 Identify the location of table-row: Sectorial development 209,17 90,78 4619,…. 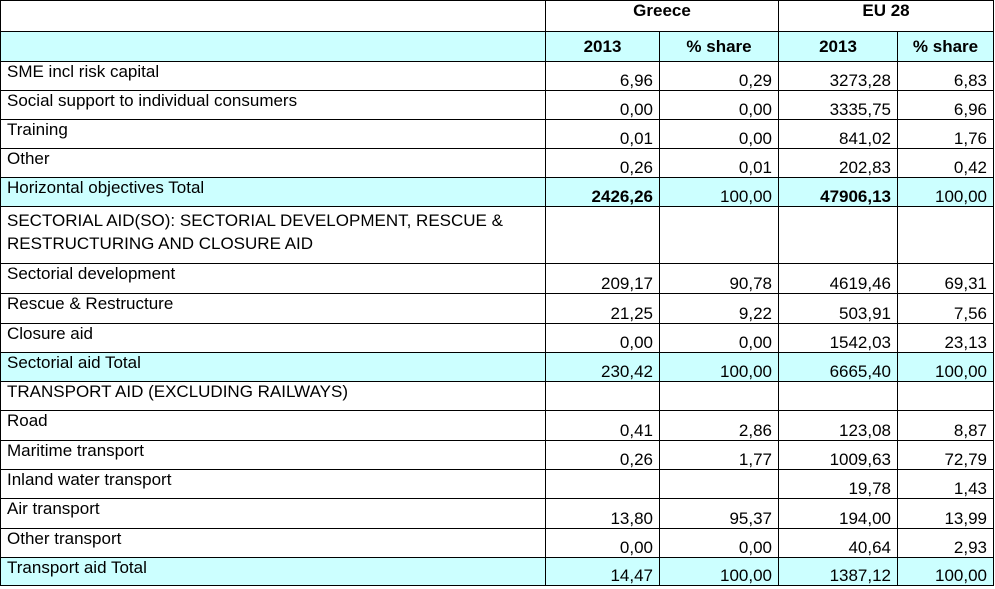
(497, 278).